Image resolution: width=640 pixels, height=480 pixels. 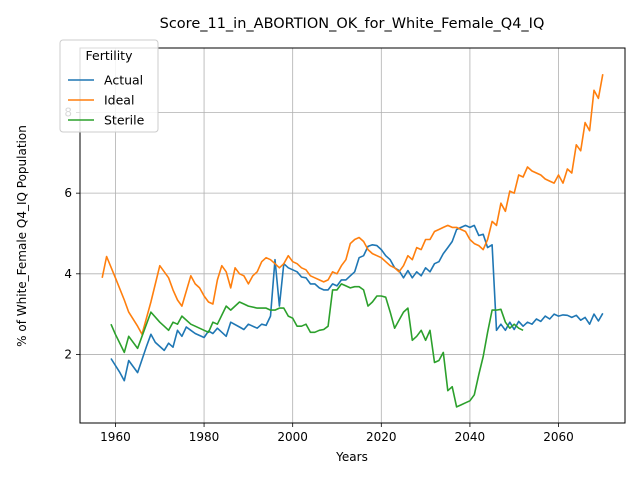 I want to click on y-tick-label: 2, so click(x=68, y=354).